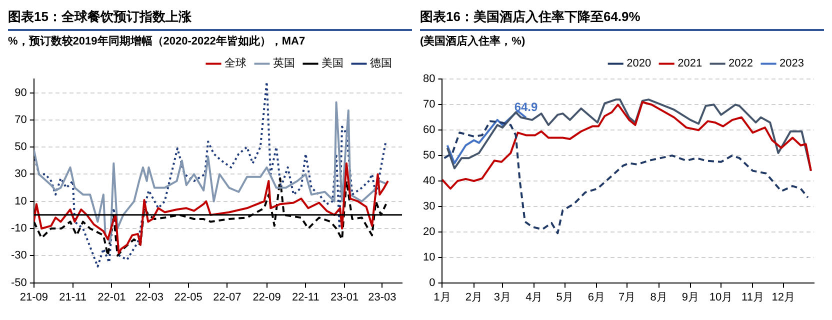 Image resolution: width=832 pixels, height=320 pixels. Describe the element at coordinates (344, 297) in the screenshot. I see `x-tick-label: 23-01` at that location.